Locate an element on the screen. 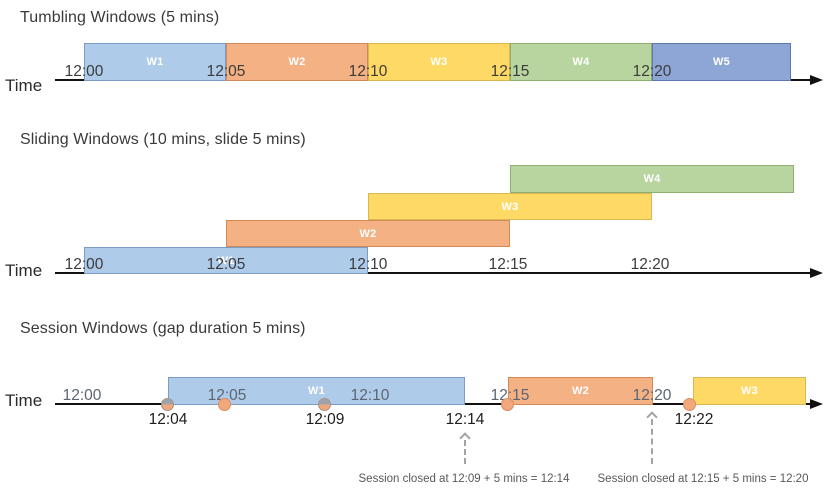 Image resolution: width=829 pixels, height=498 pixels. session-window-label-w2: W2 is located at coordinates (580, 391).